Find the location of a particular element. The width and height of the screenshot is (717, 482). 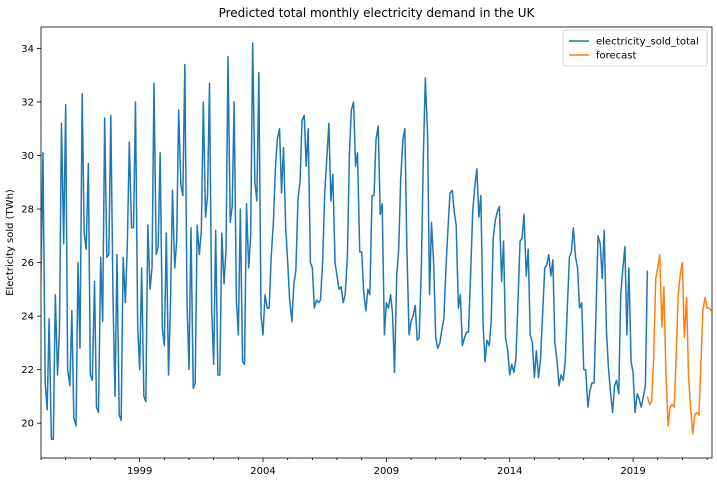

y-tick-label: 34 is located at coordinates (27, 49).